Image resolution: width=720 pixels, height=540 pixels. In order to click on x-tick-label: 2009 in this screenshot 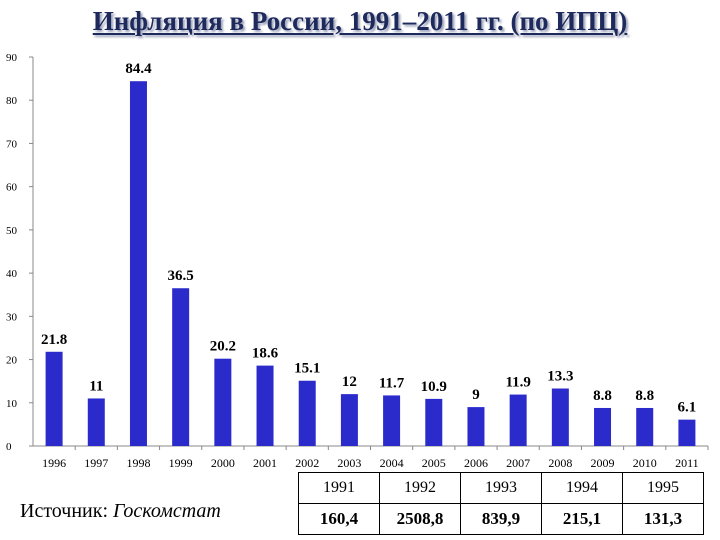, I will do `click(603, 463)`.